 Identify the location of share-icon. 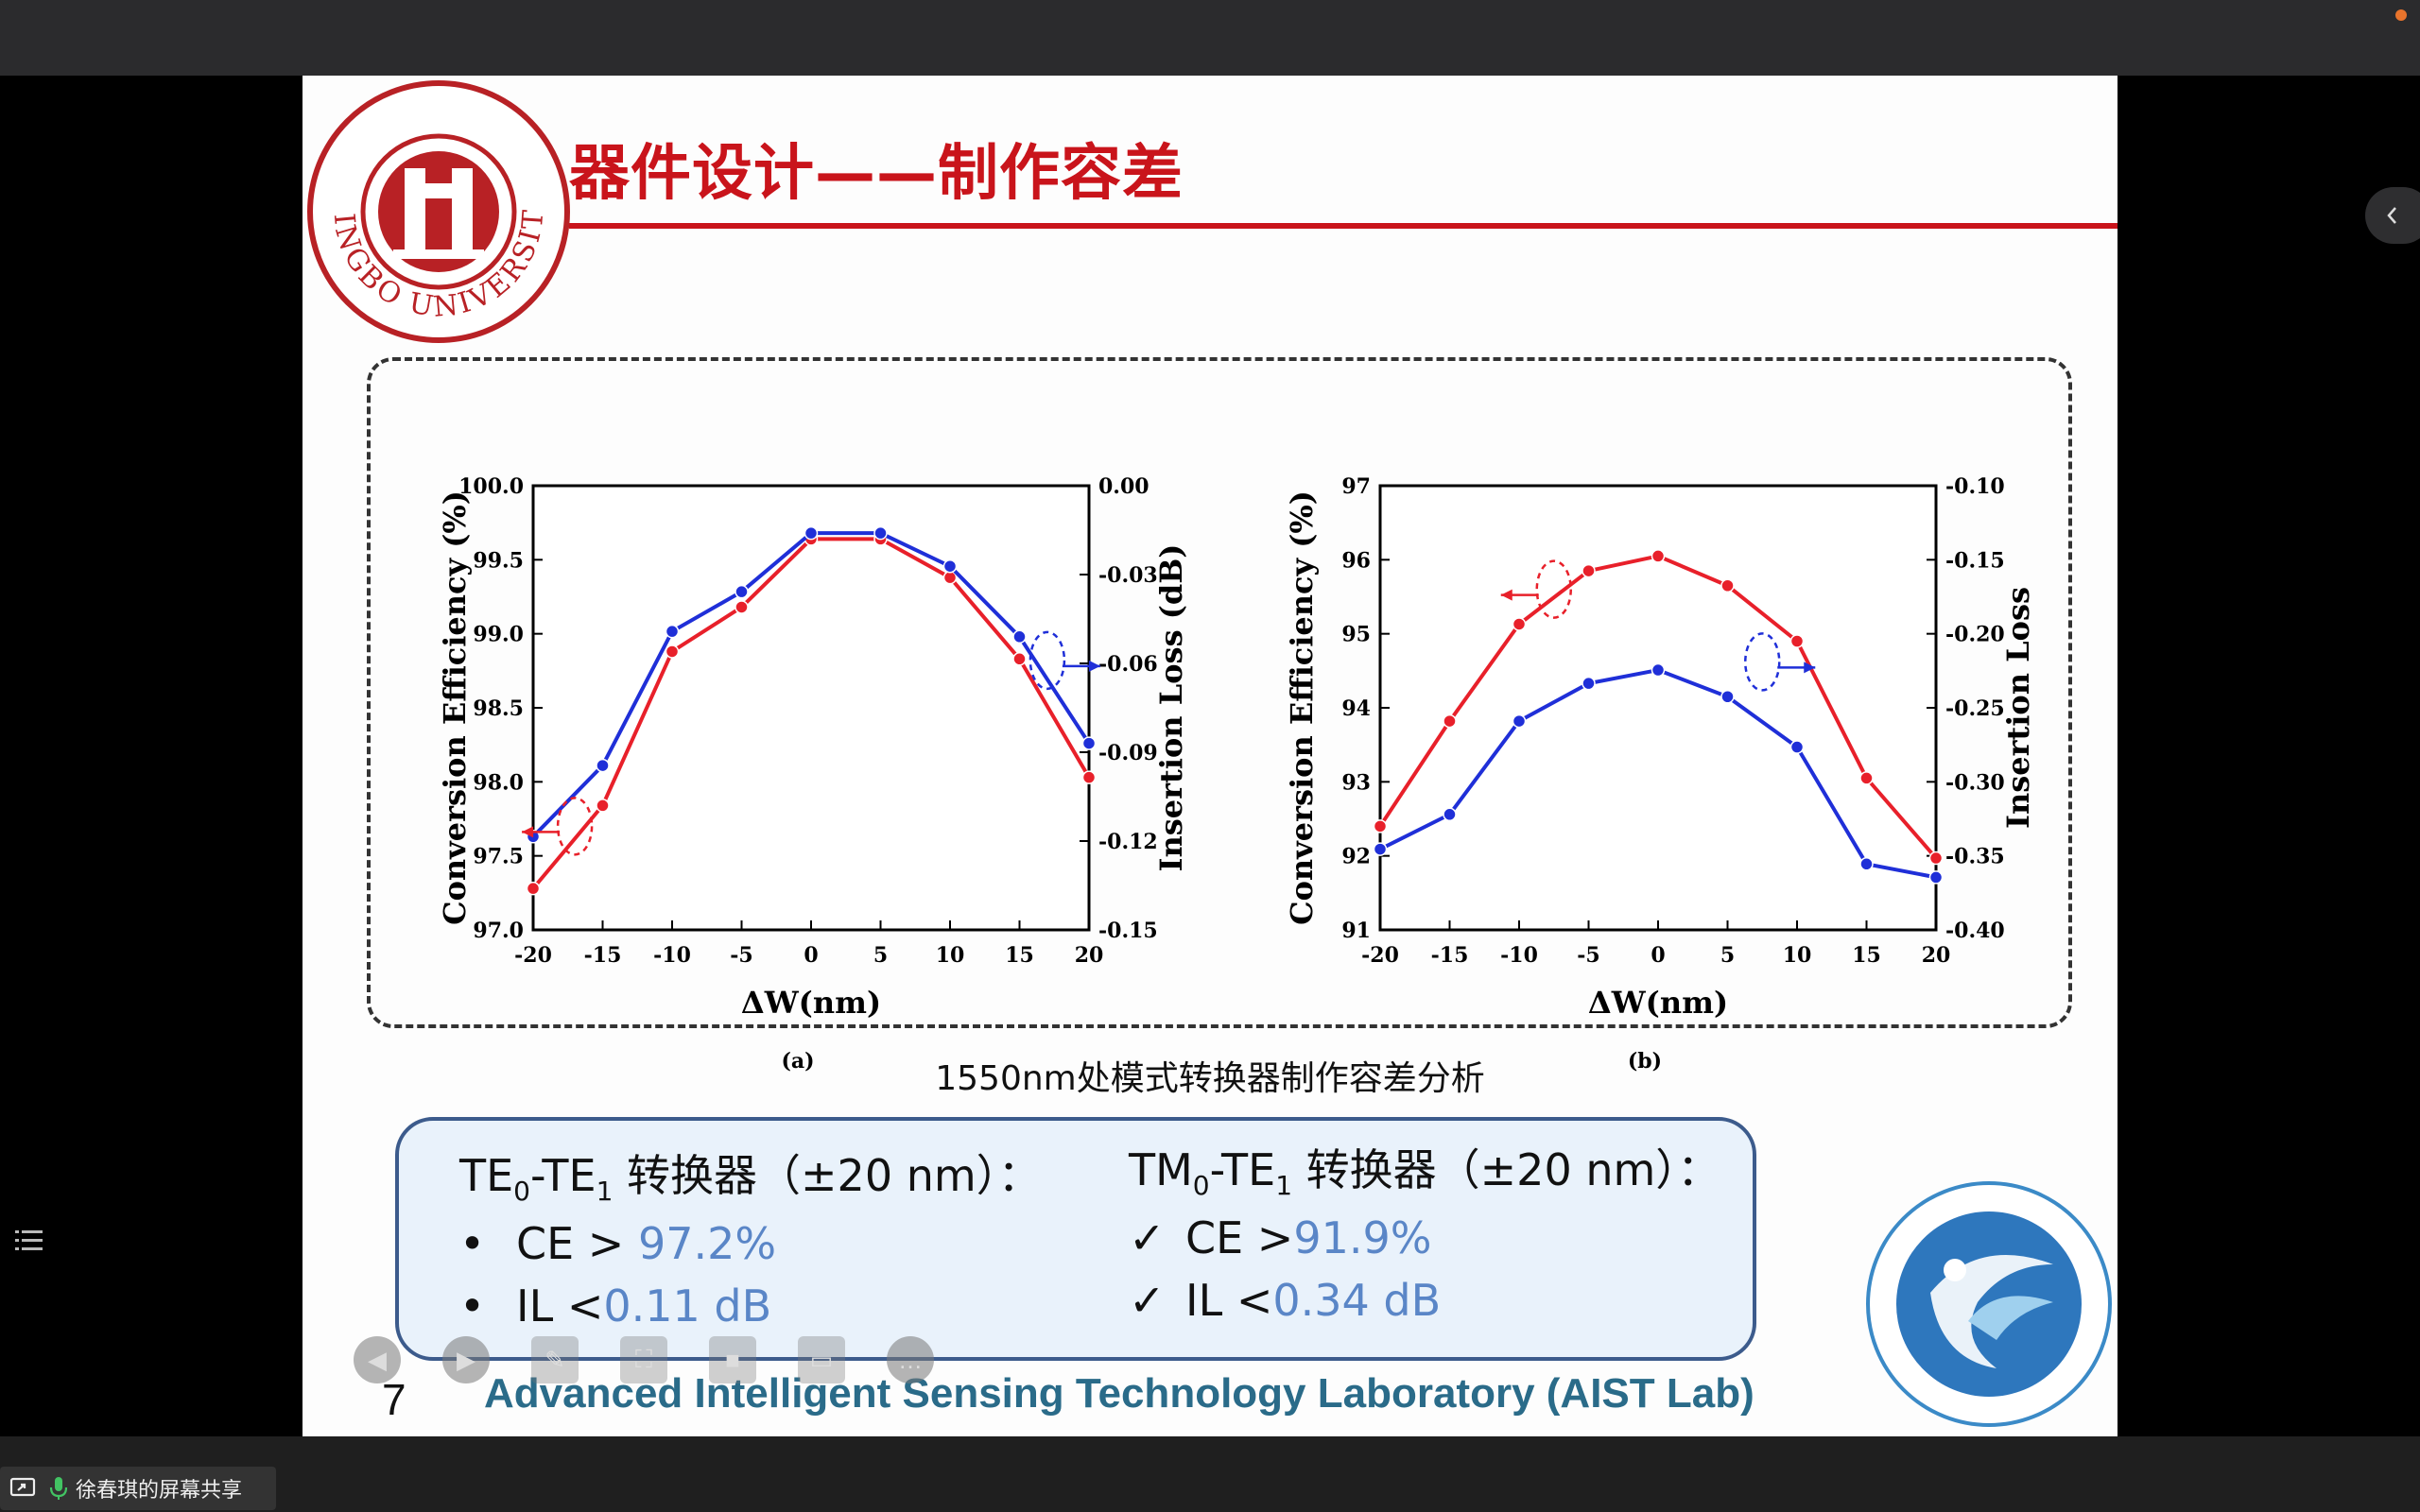
(22, 1487).